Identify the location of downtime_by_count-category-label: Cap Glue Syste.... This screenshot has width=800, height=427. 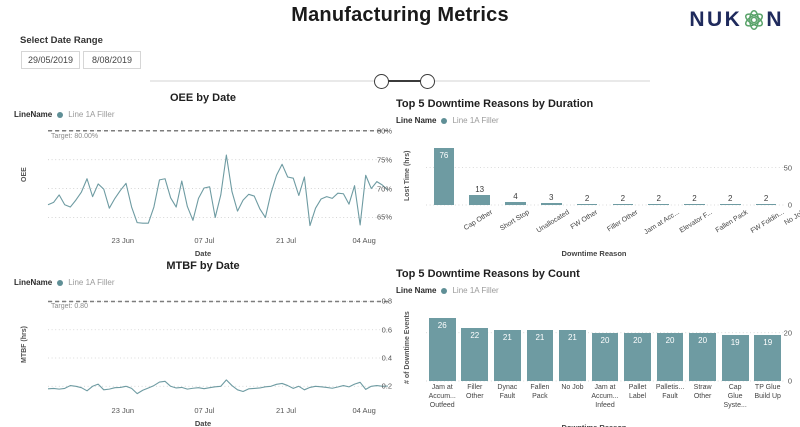
(735, 396).